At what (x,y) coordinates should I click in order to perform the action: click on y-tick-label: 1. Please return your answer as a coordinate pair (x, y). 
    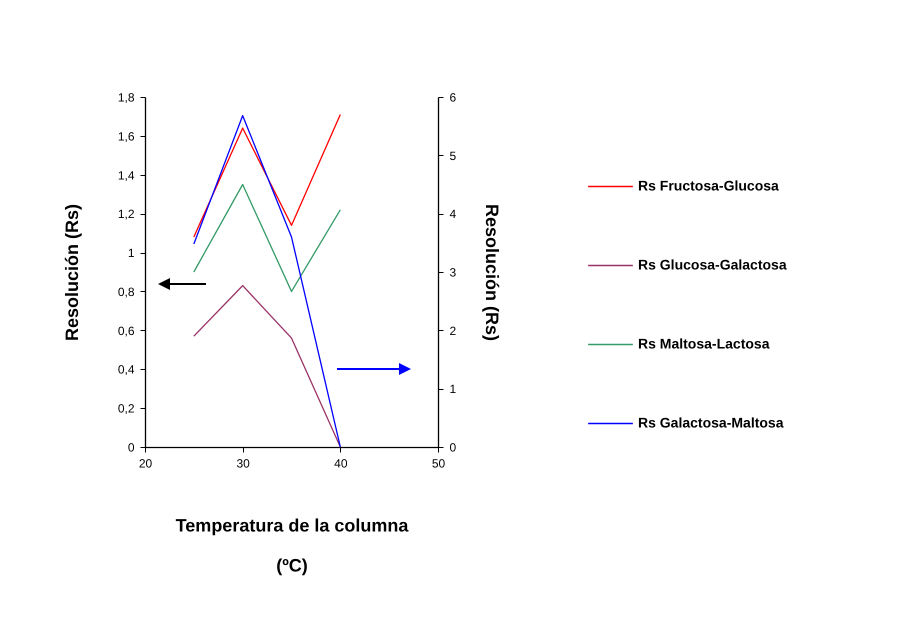
    Looking at the image, I should click on (131, 253).